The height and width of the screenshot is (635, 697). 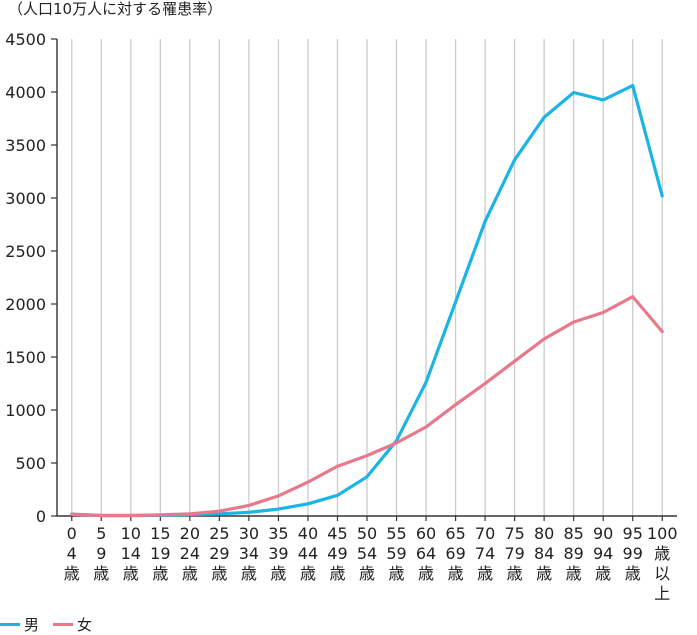 What do you see at coordinates (25, 145) in the screenshot?
I see `y-tick-label: 3500` at bounding box center [25, 145].